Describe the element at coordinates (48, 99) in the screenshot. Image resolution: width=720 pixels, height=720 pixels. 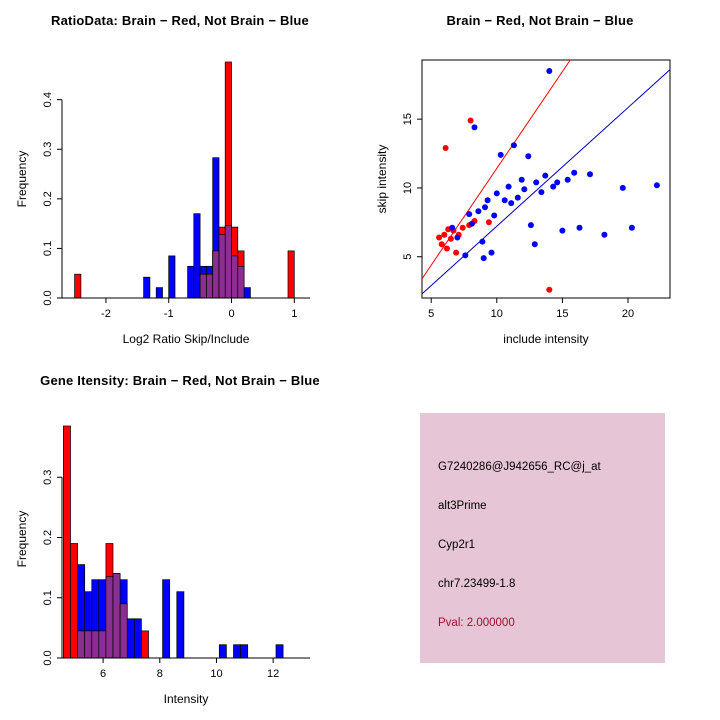
I see `svg-text: 0.4` at that location.